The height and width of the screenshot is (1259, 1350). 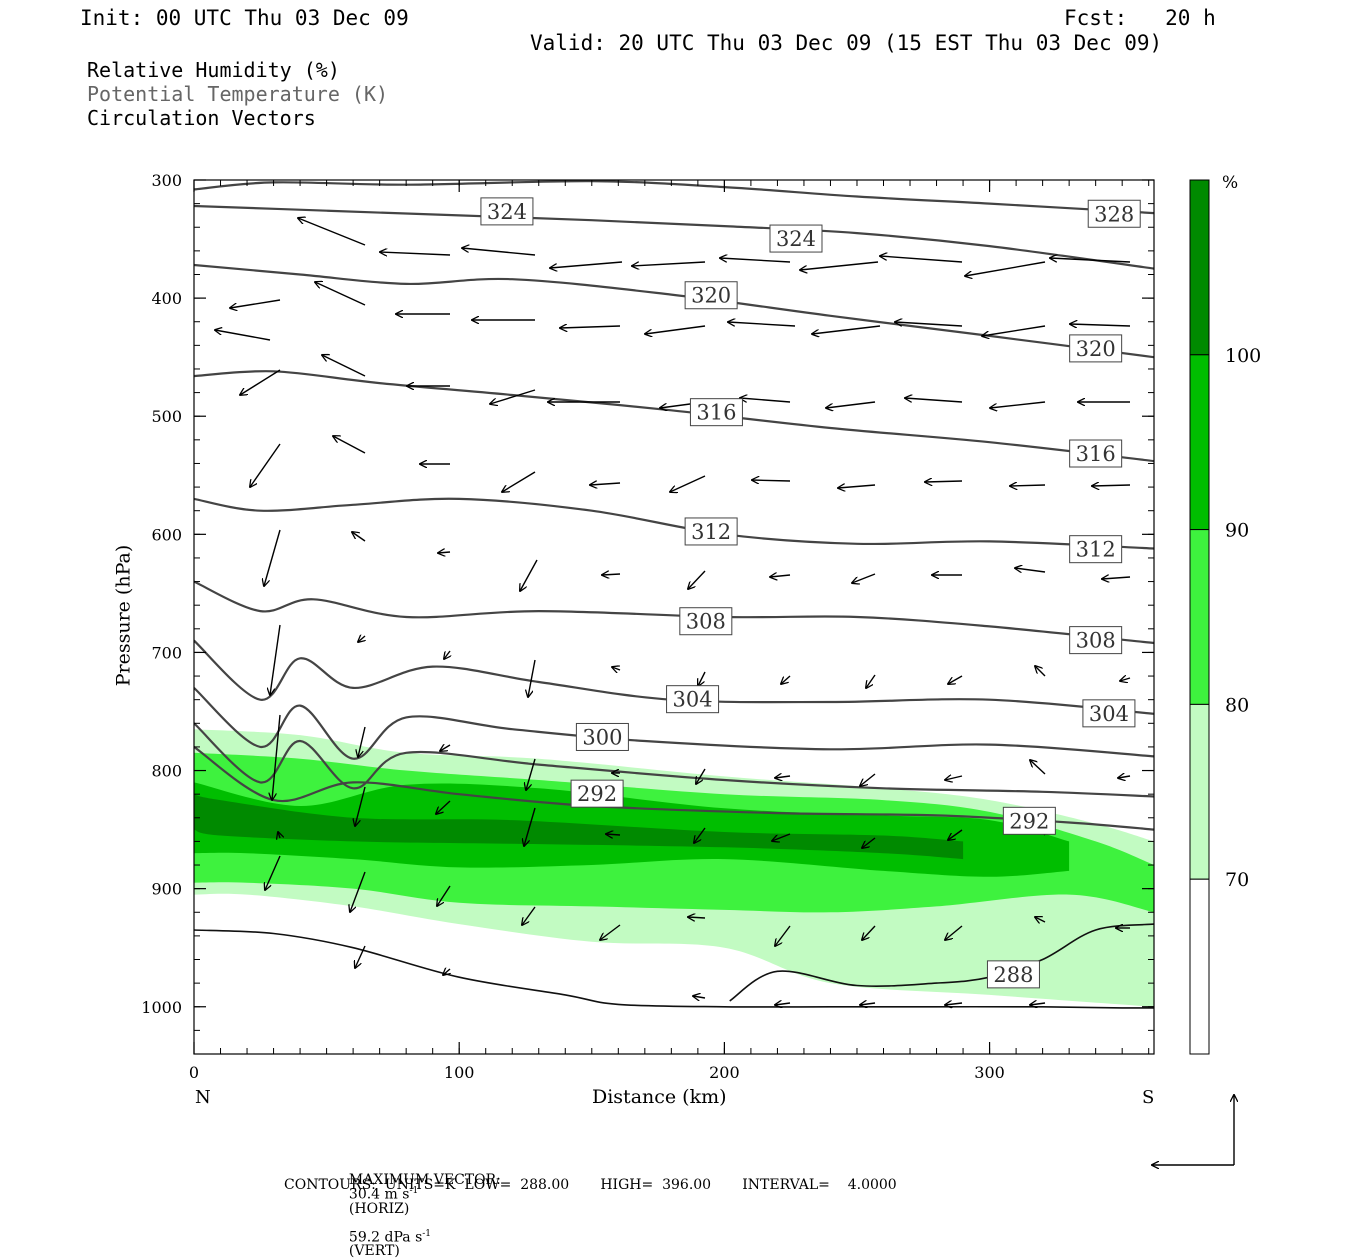 I want to click on colorbar-level-label: 80, so click(x=1237, y=705).